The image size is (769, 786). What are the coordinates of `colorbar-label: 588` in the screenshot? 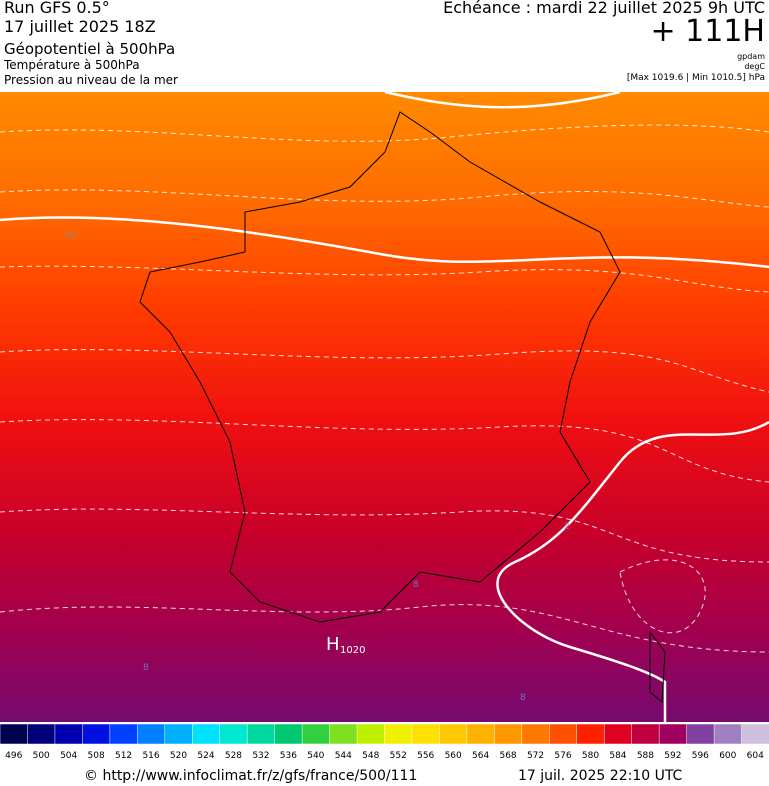 It's located at (645, 756).